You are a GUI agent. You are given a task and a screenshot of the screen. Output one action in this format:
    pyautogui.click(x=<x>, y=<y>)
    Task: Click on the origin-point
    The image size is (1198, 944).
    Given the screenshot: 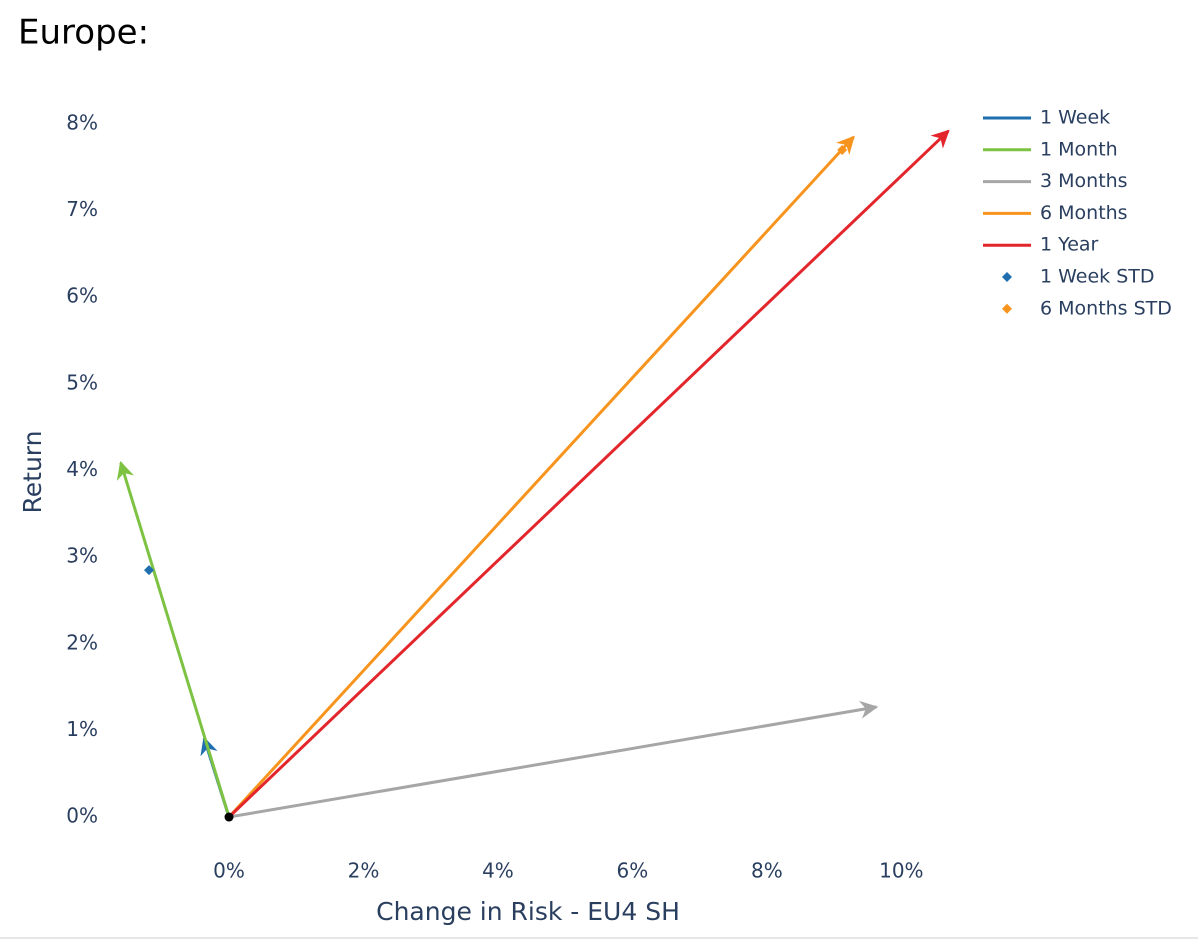 What is the action you would take?
    pyautogui.click(x=229, y=817)
    